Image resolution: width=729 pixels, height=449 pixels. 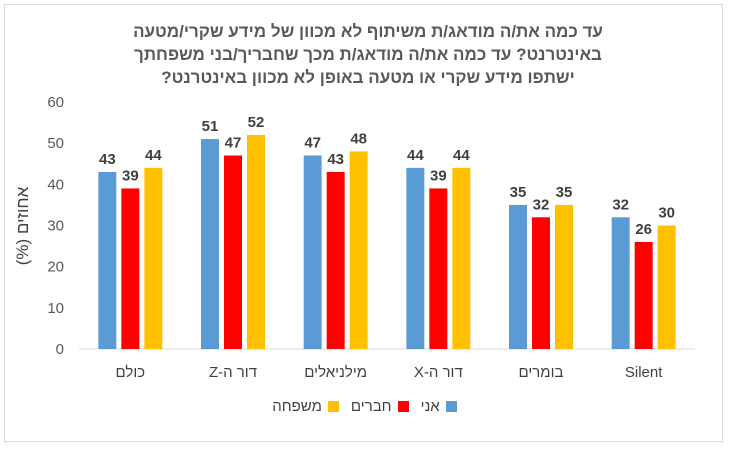 I want to click on y-tick-label: 0, so click(x=60, y=349).